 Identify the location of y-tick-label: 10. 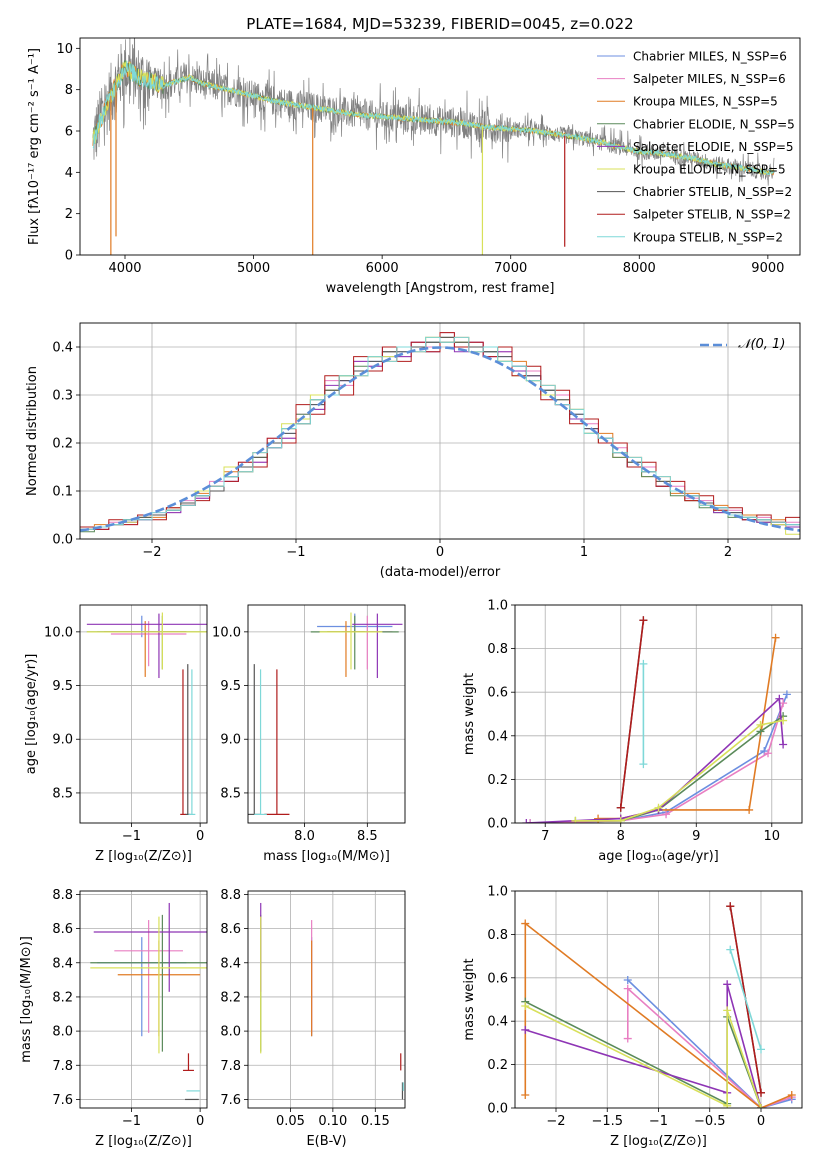
(64, 49).